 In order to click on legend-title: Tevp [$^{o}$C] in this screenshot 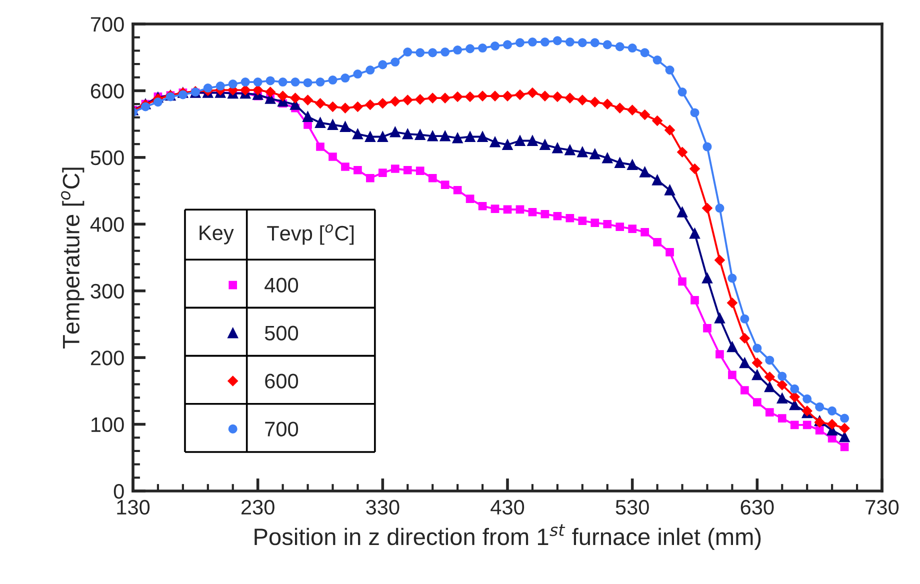, I will do `click(310, 234)`.